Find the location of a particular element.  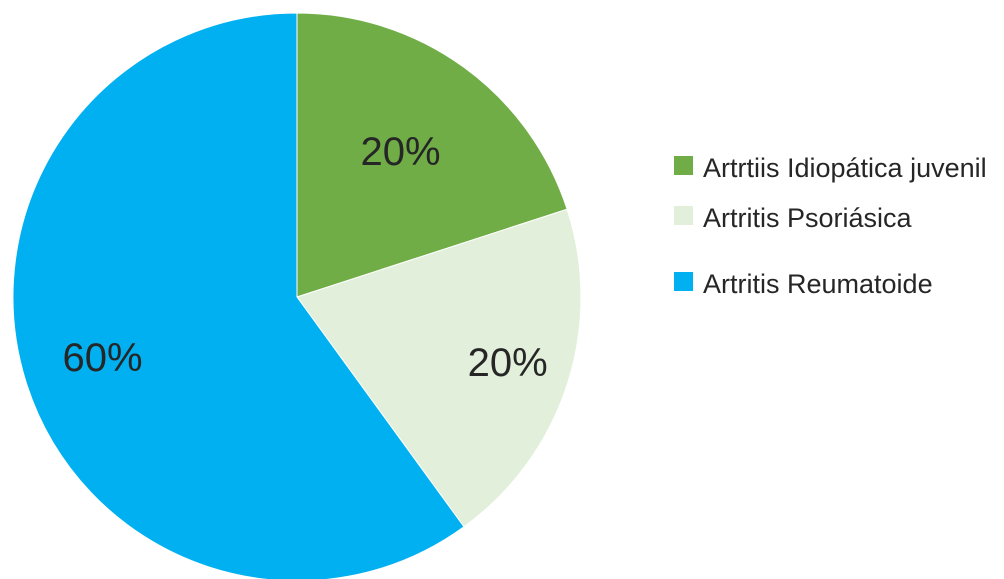

pie-slice-idiopatica is located at coordinates (432, 155).